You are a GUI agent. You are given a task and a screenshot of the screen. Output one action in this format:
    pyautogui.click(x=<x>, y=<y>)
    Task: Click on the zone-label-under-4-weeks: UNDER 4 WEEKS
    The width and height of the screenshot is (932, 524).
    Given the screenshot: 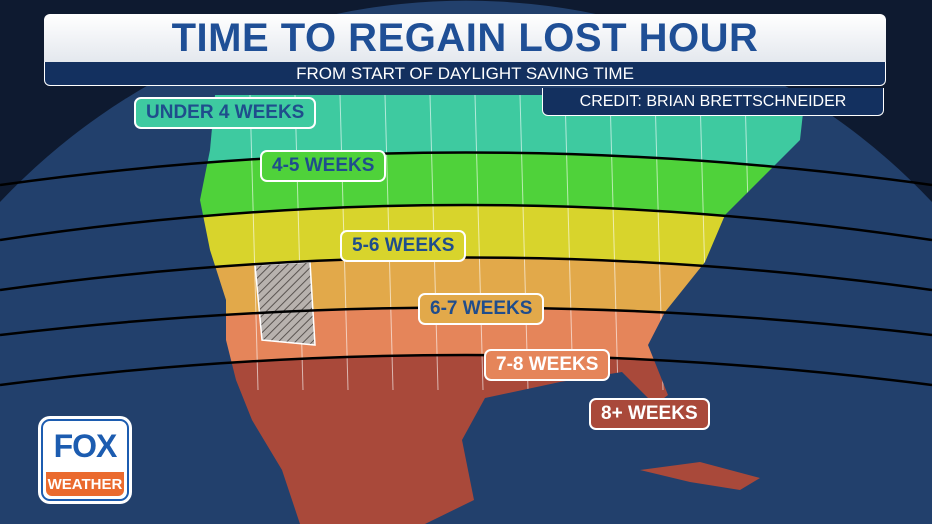 What is the action you would take?
    pyautogui.click(x=225, y=113)
    